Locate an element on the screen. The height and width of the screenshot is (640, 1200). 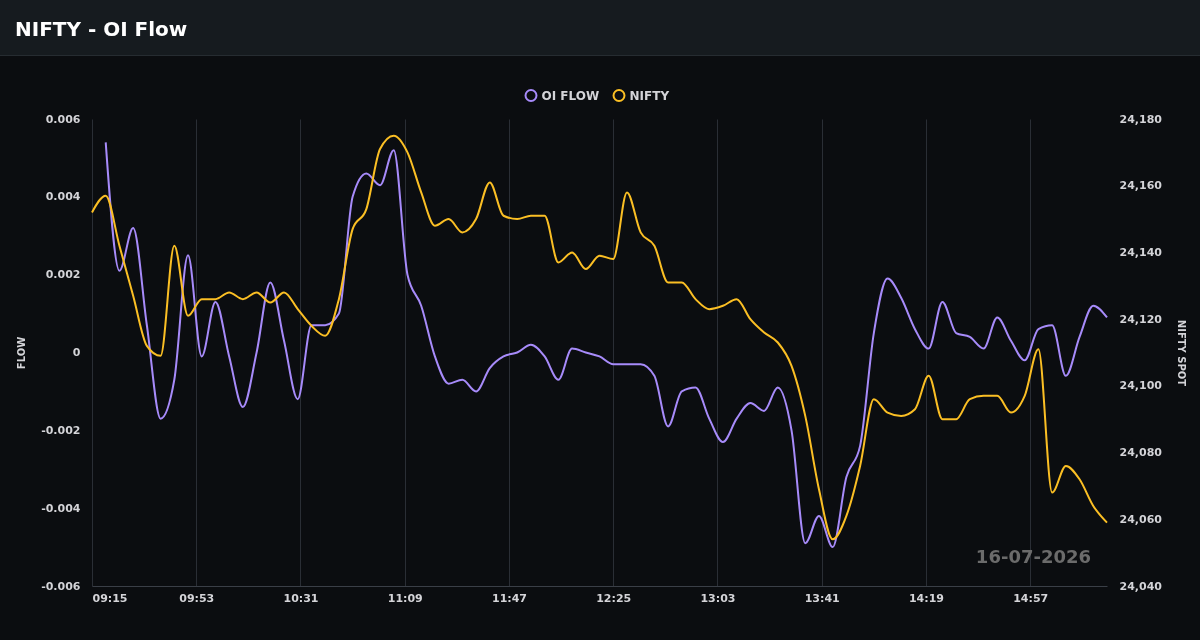
y2-tick-label: 24,040 is located at coordinates (1141, 586).